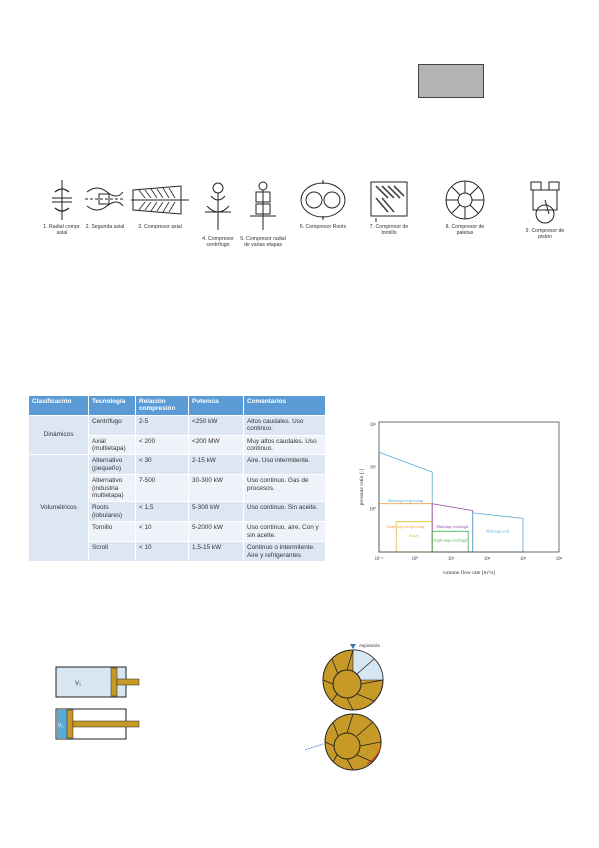  What do you see at coordinates (97, 724) in the screenshot?
I see `cylinder-diagram-bottom: V₂` at bounding box center [97, 724].